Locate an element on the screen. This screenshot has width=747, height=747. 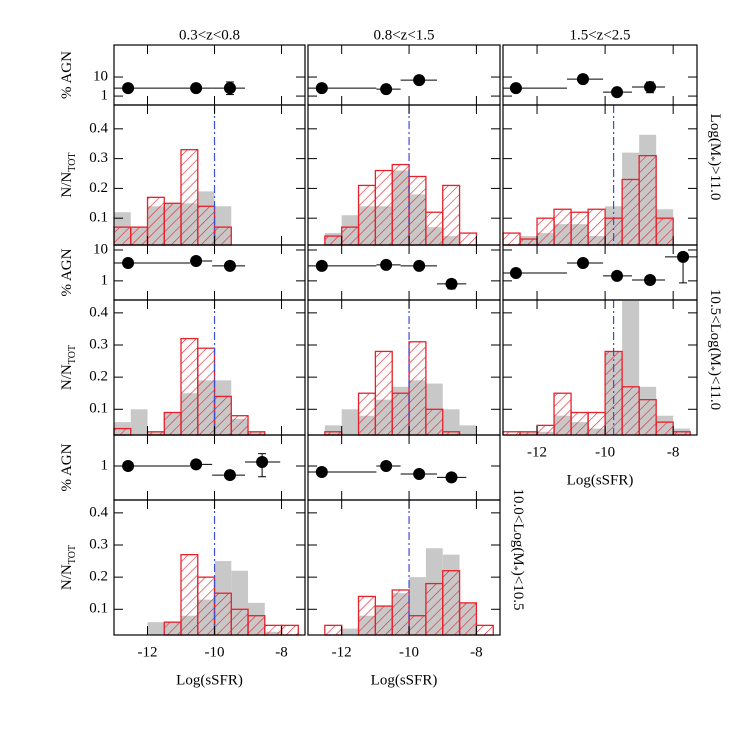
row-label-part: )<11.0 is located at coordinates (715, 390).